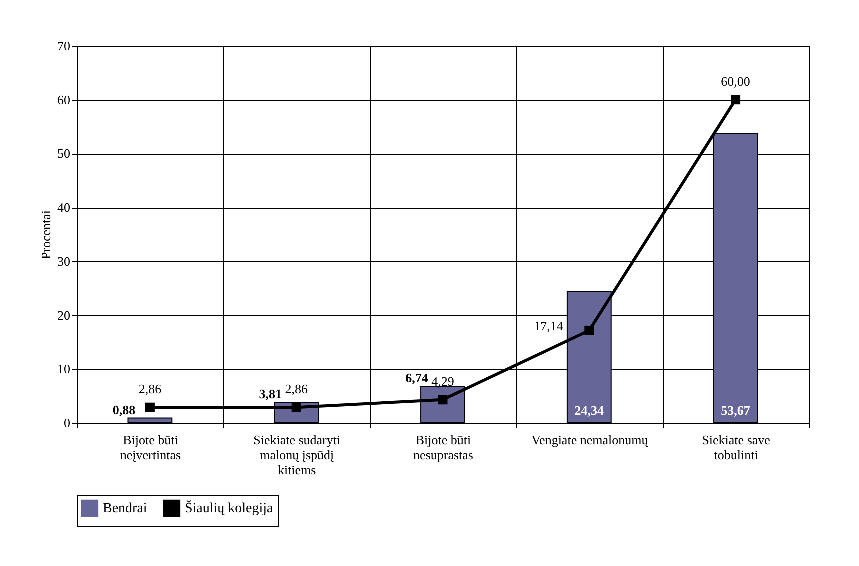 This screenshot has height=566, width=859. What do you see at coordinates (151, 447) in the screenshot?
I see `x-tick-label: Bijote būti neįvertintas` at bounding box center [151, 447].